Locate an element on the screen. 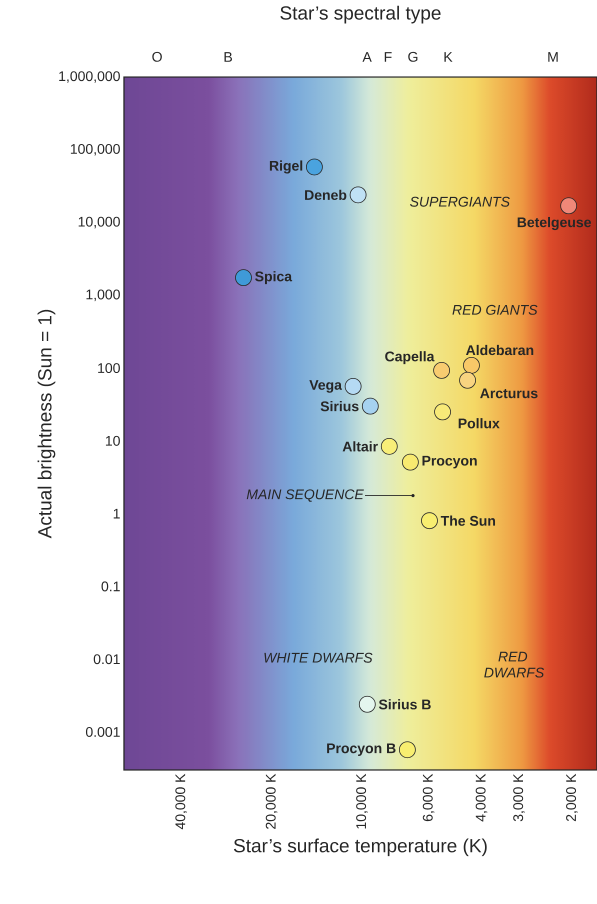 Image resolution: width=597 pixels, height=904 pixels. text: O is located at coordinates (157, 57).